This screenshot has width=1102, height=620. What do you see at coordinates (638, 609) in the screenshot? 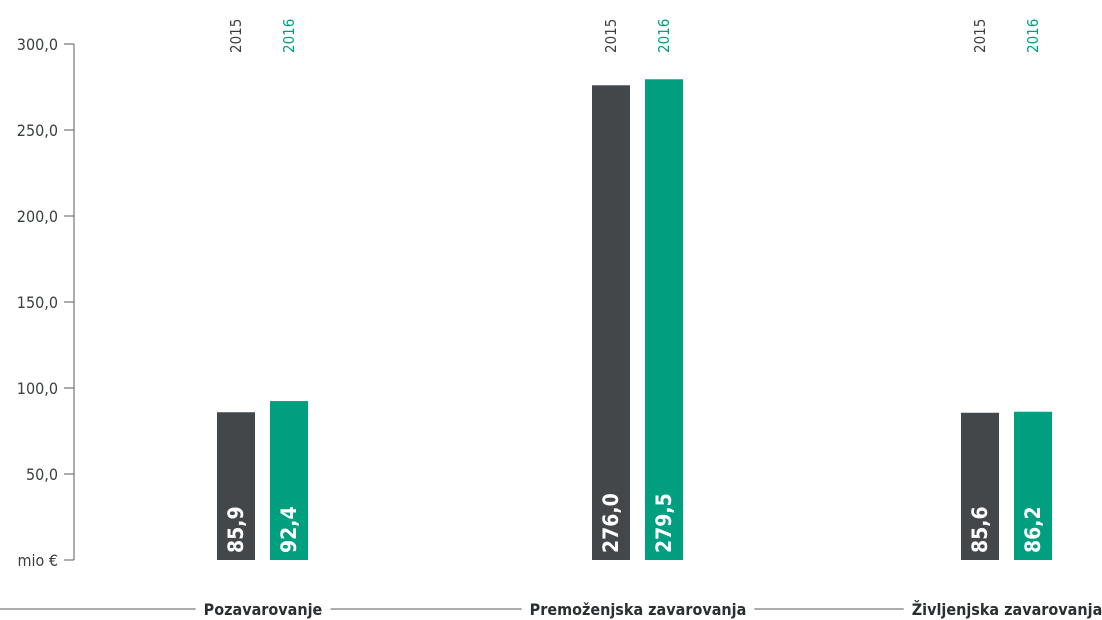
I see `category-label: Premoženjska zavarovanja` at bounding box center [638, 609].